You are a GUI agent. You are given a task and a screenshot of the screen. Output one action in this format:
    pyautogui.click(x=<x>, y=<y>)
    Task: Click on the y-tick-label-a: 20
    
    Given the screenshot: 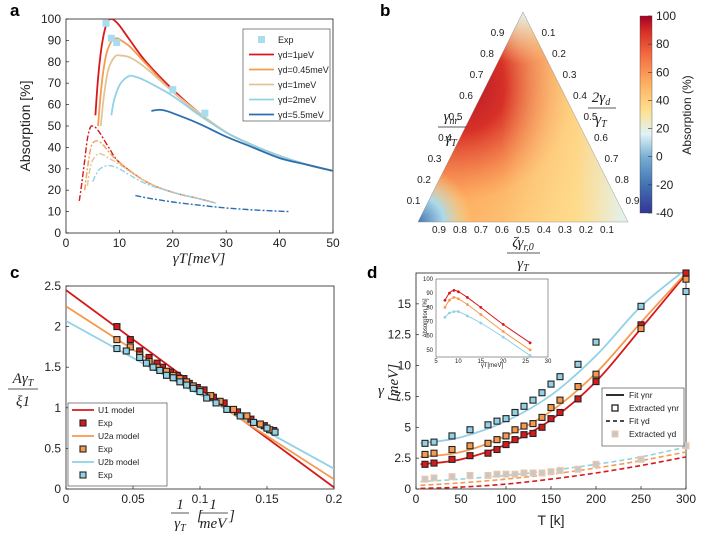 What is the action you would take?
    pyautogui.click(x=55, y=190)
    